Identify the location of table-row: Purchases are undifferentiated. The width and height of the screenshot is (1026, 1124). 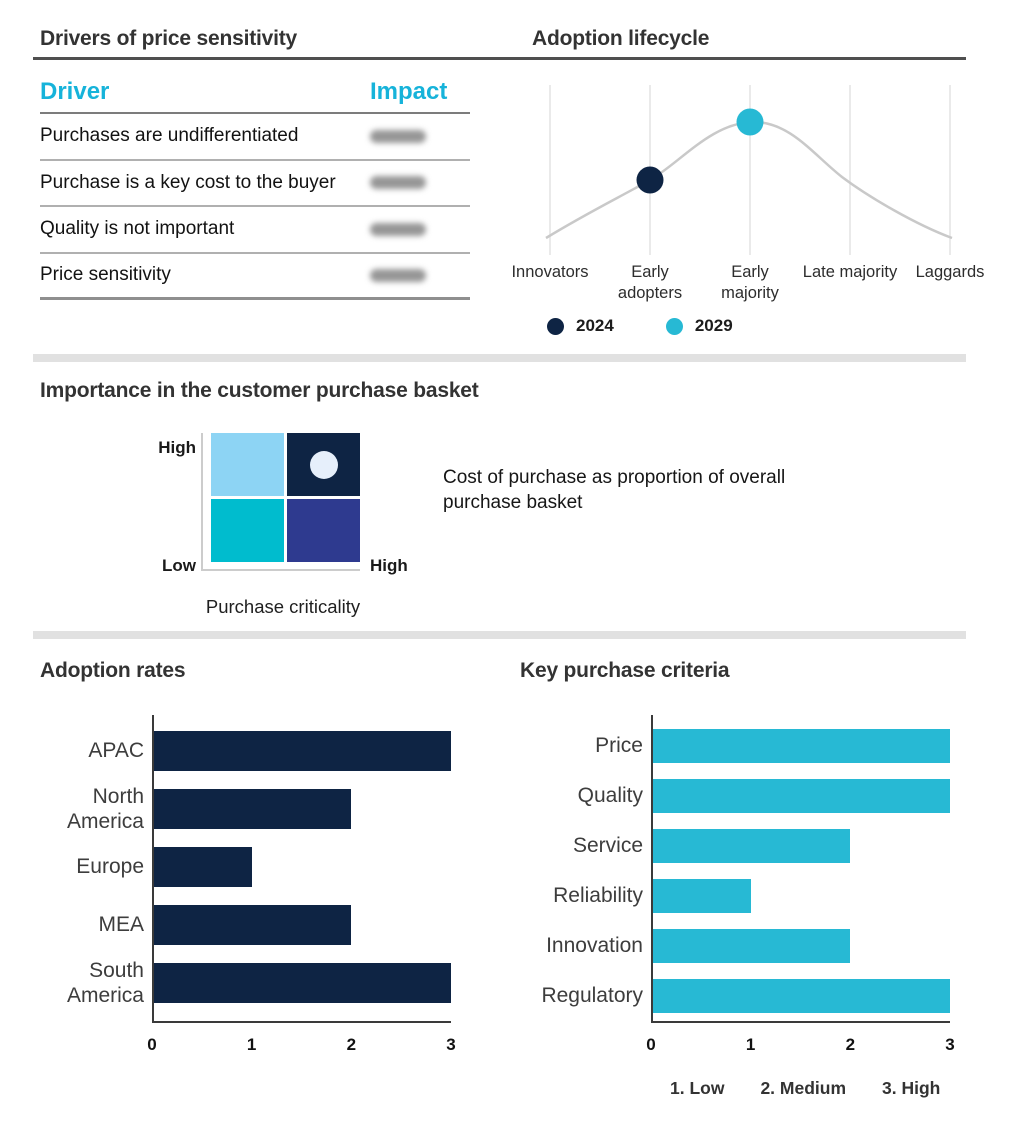
(255, 137).